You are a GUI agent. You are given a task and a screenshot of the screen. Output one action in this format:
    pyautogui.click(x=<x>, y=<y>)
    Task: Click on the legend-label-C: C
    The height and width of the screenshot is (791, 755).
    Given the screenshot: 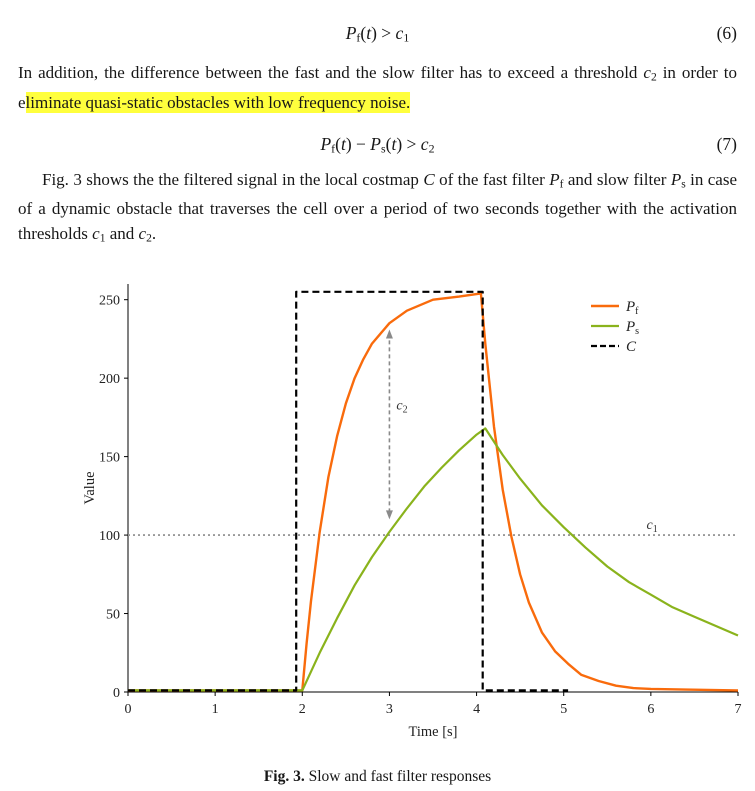 What is the action you would take?
    pyautogui.click(x=631, y=347)
    